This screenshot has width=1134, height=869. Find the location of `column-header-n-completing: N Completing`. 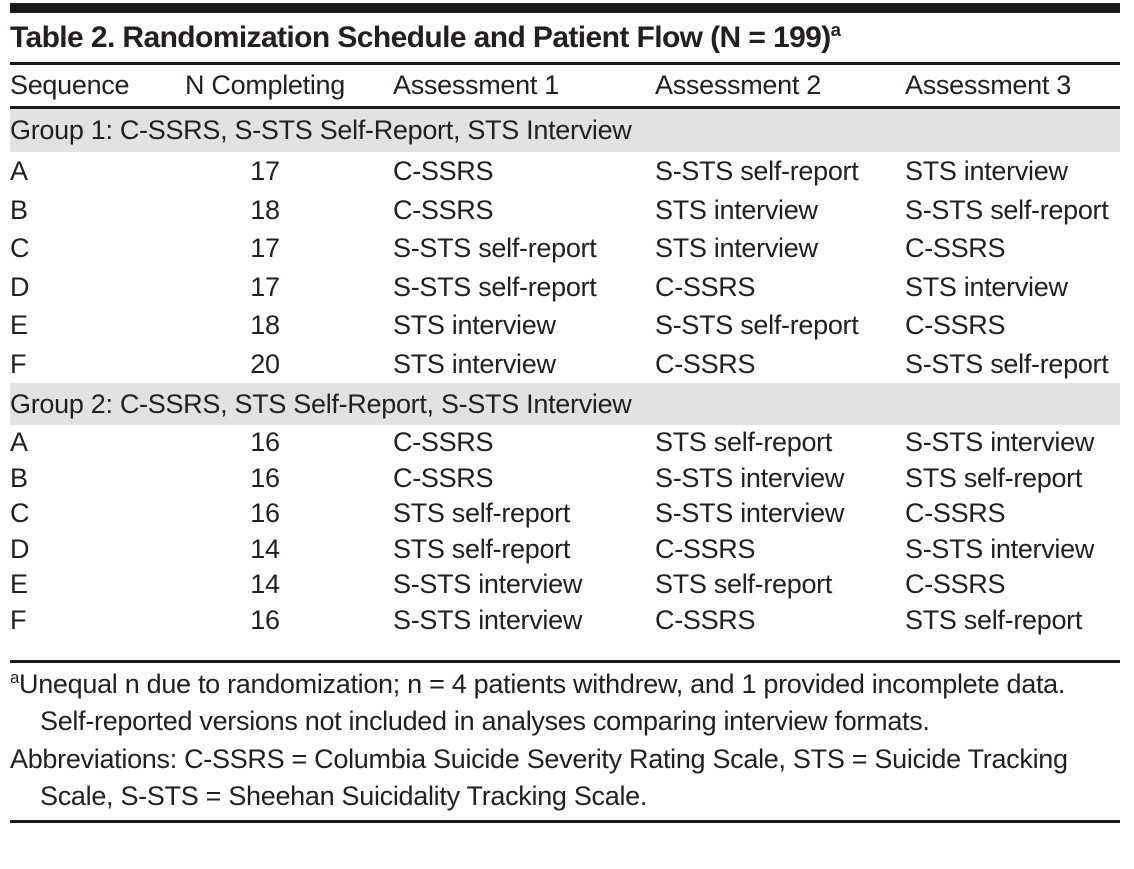

column-header-n-completing: N Completing is located at coordinates (265, 85).